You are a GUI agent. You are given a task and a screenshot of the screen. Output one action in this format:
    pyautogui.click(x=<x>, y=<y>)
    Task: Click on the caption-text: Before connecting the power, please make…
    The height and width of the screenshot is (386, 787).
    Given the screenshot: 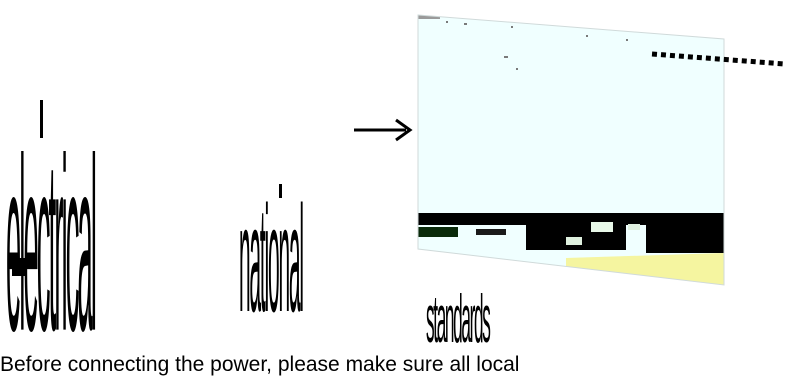 What is the action you would take?
    pyautogui.click(x=260, y=364)
    